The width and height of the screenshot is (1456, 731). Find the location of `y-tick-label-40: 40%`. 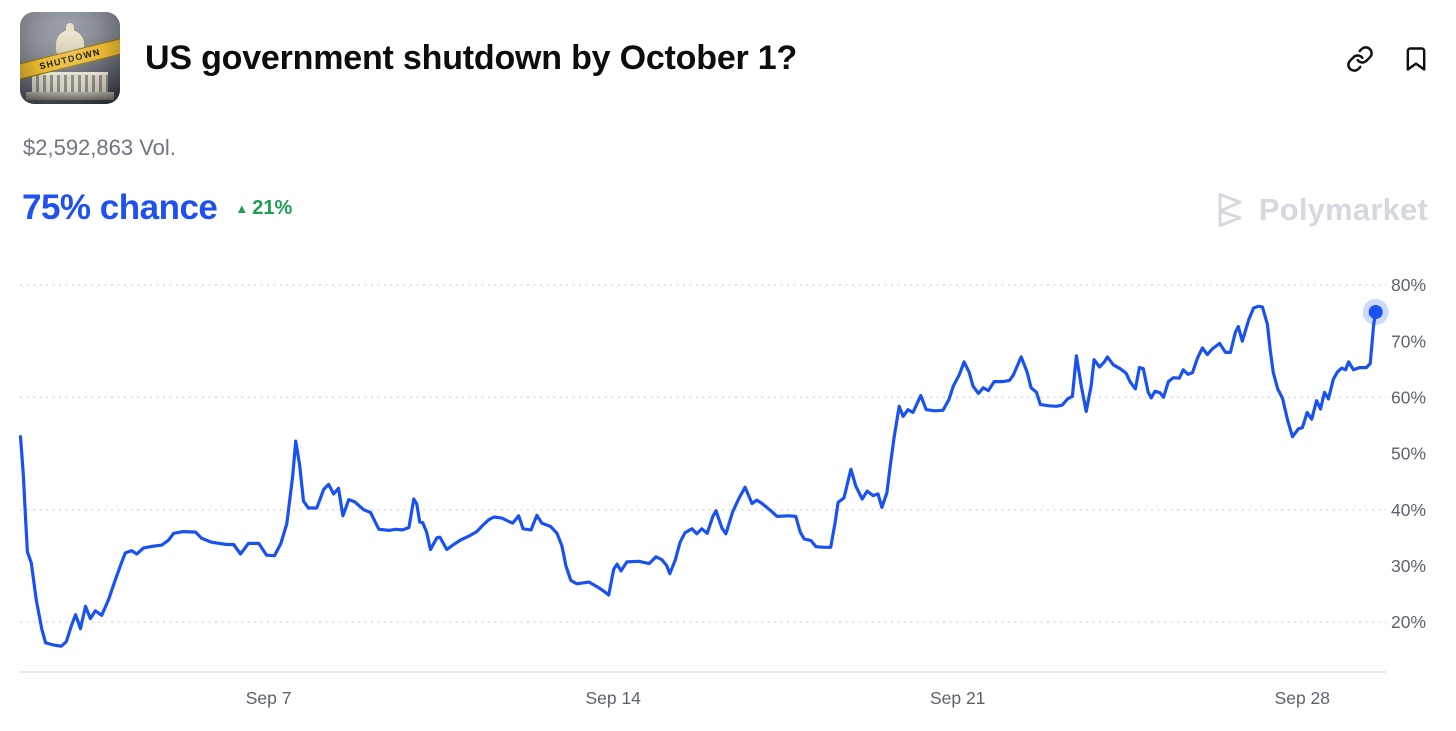

y-tick-label-40: 40% is located at coordinates (1408, 510).